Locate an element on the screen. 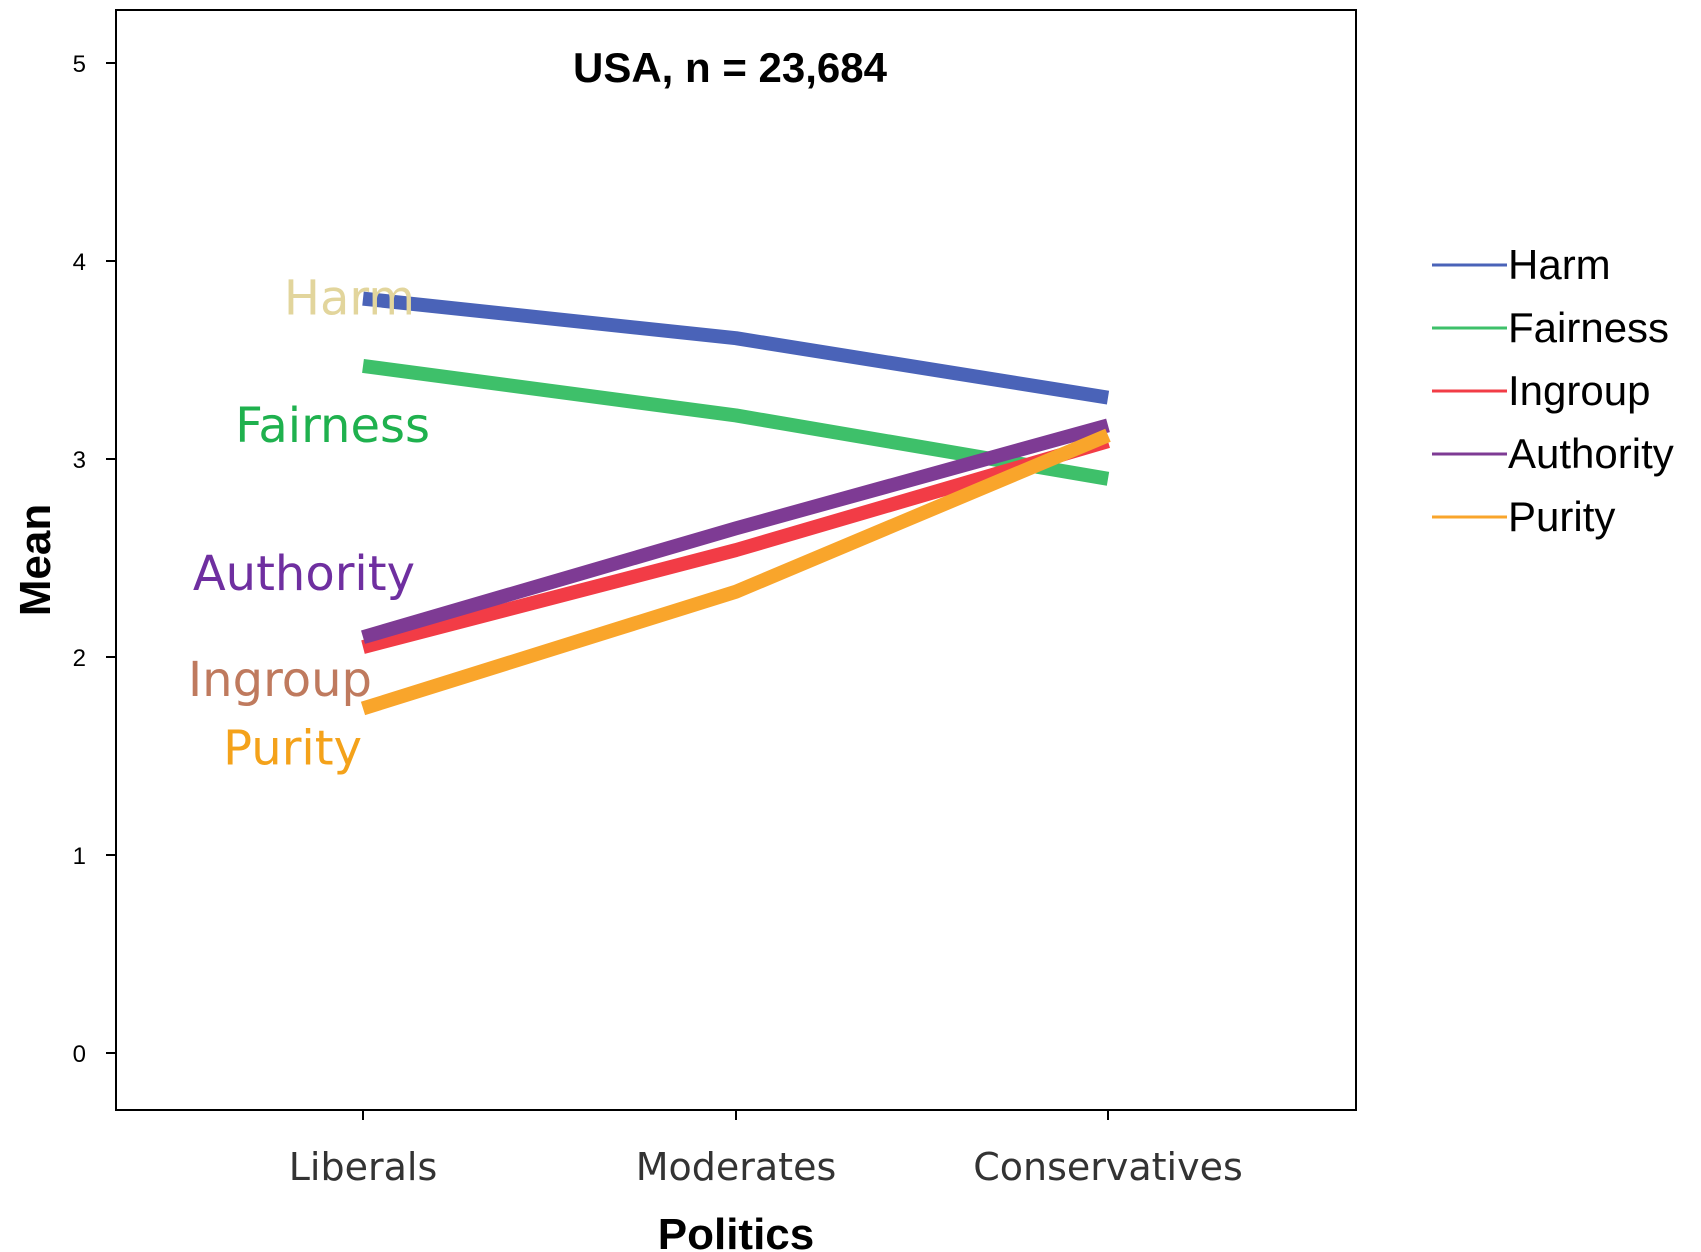 This screenshot has width=1701, height=1252. y-tick-label: 2 is located at coordinates (79, 658).